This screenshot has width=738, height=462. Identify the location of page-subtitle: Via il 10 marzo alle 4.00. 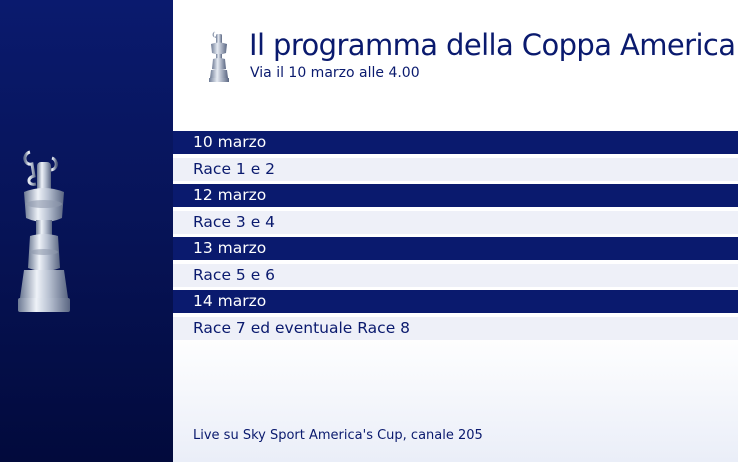
(335, 73).